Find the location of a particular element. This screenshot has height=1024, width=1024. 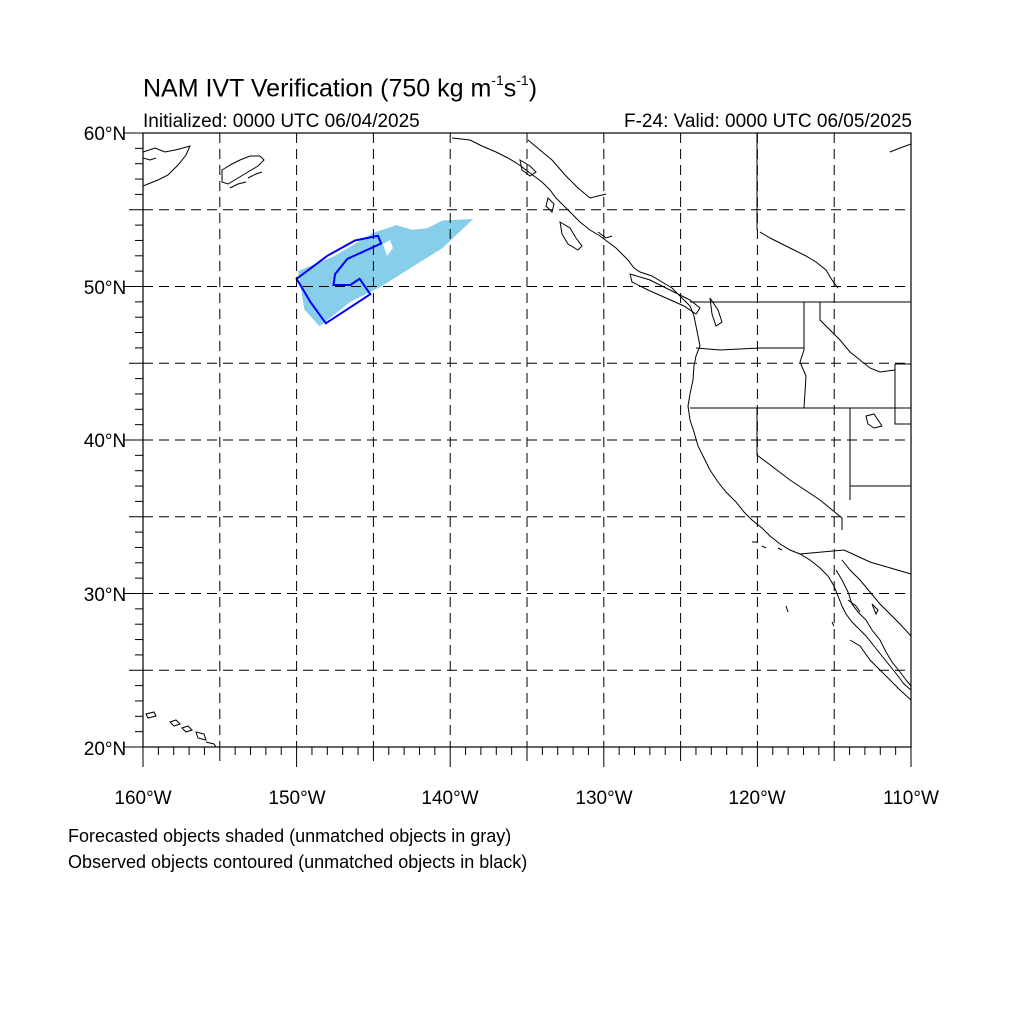

lon-label-120w: 120°W is located at coordinates (756, 798).